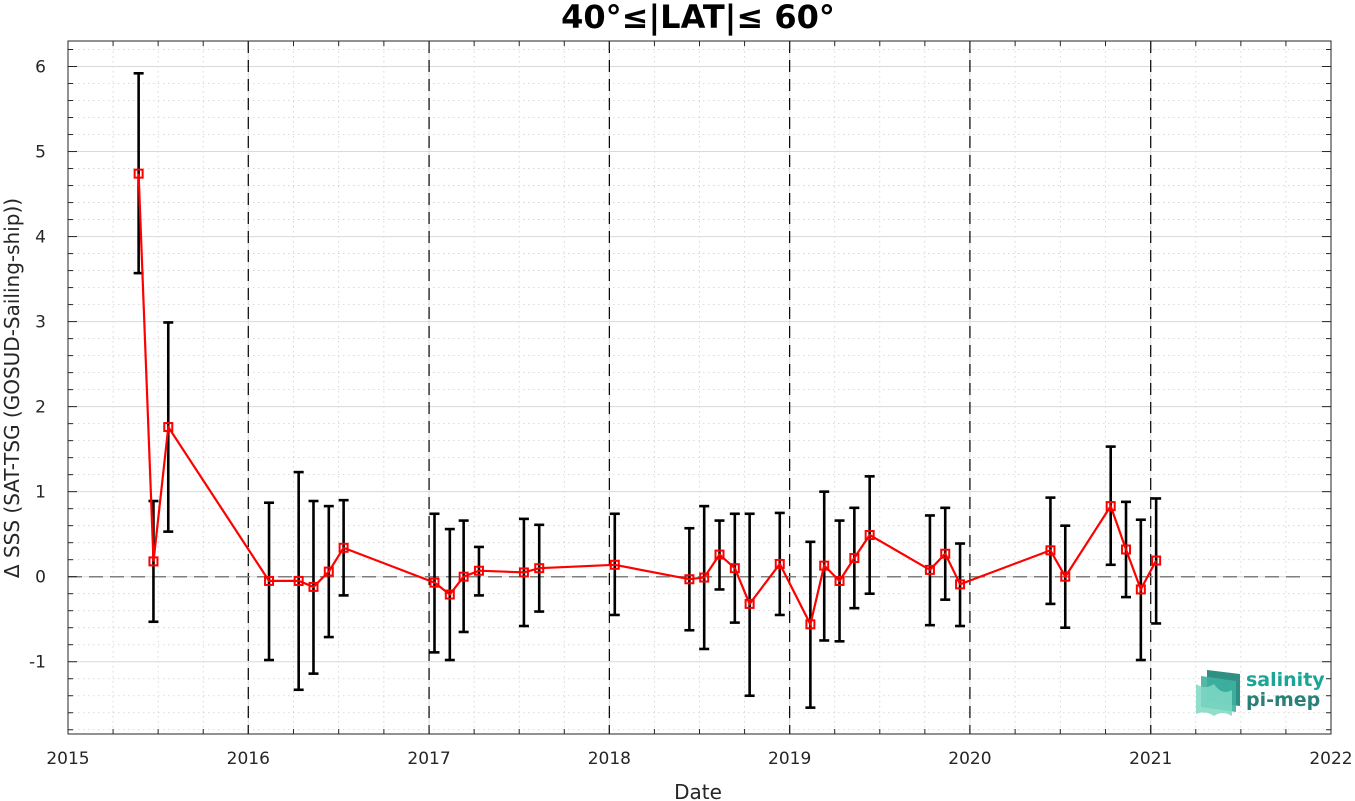 The image size is (1355, 801). What do you see at coordinates (969, 759) in the screenshot?
I see `x-tick-label: 2020` at bounding box center [969, 759].